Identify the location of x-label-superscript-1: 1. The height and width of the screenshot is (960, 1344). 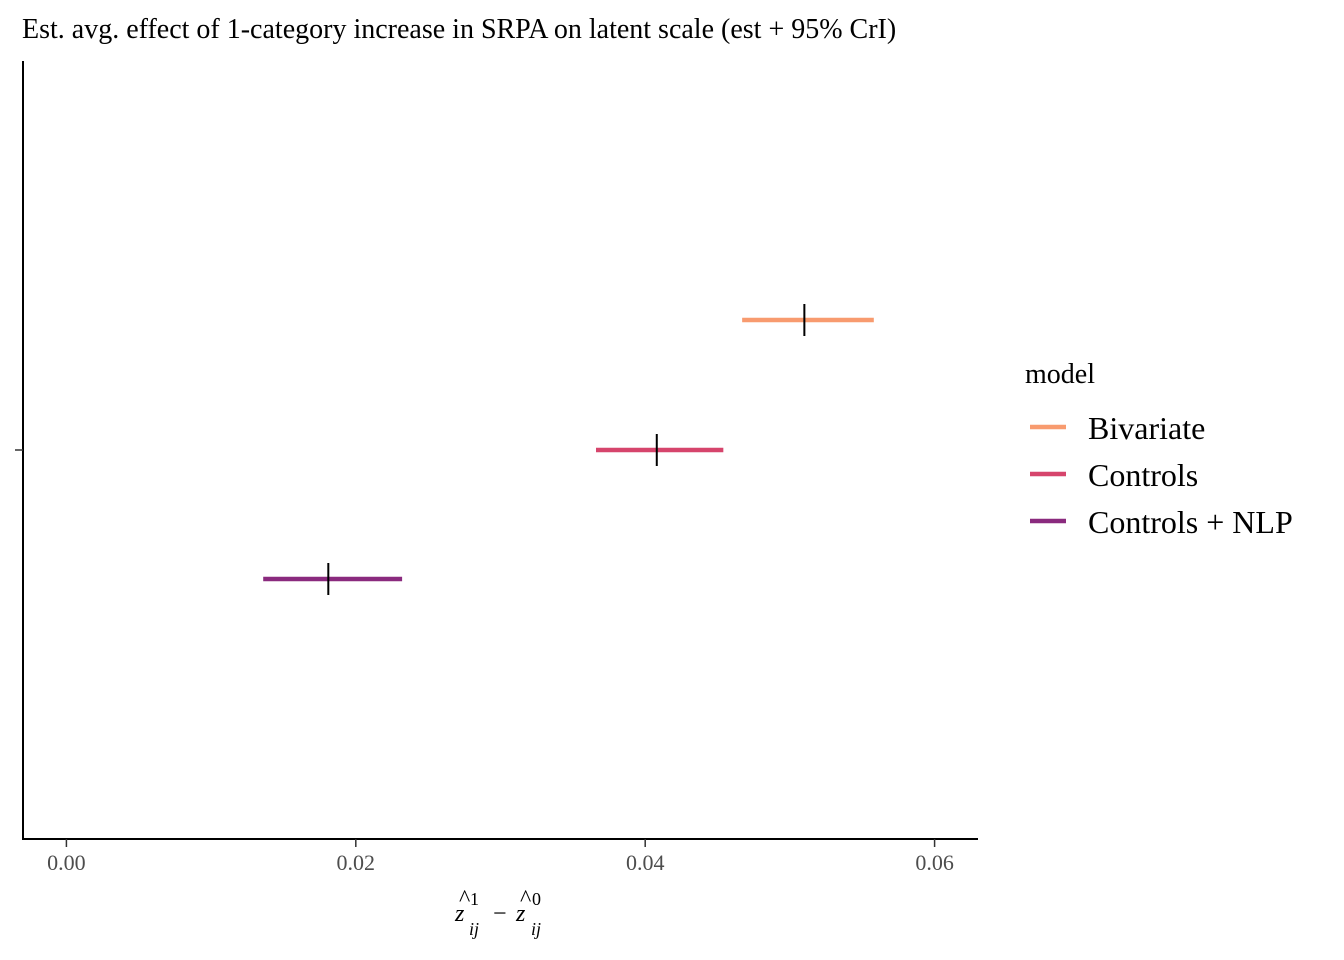
(474, 899).